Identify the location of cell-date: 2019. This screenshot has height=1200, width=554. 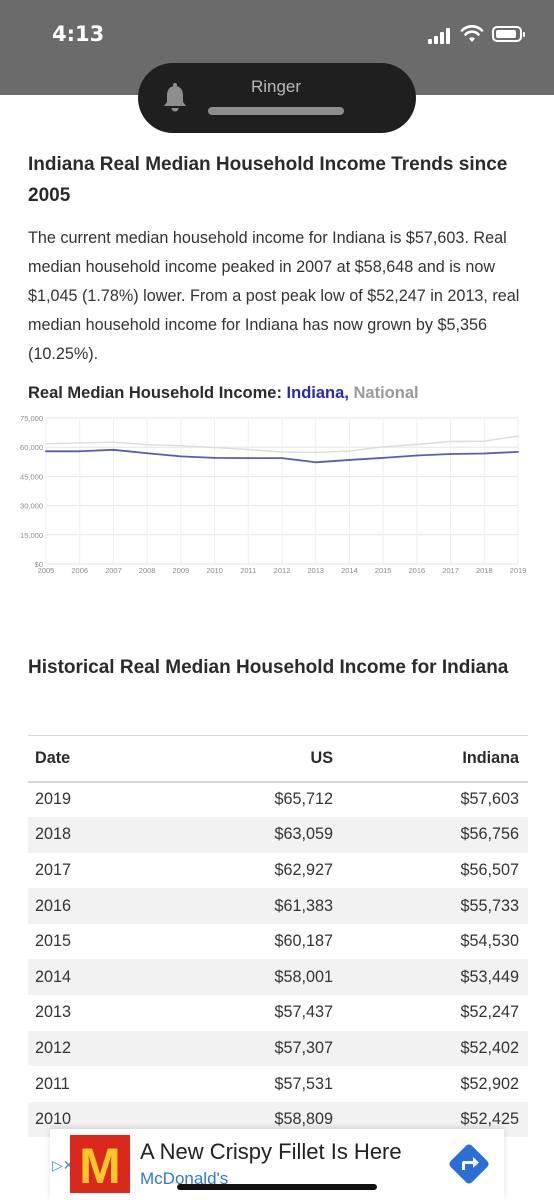
(53, 799).